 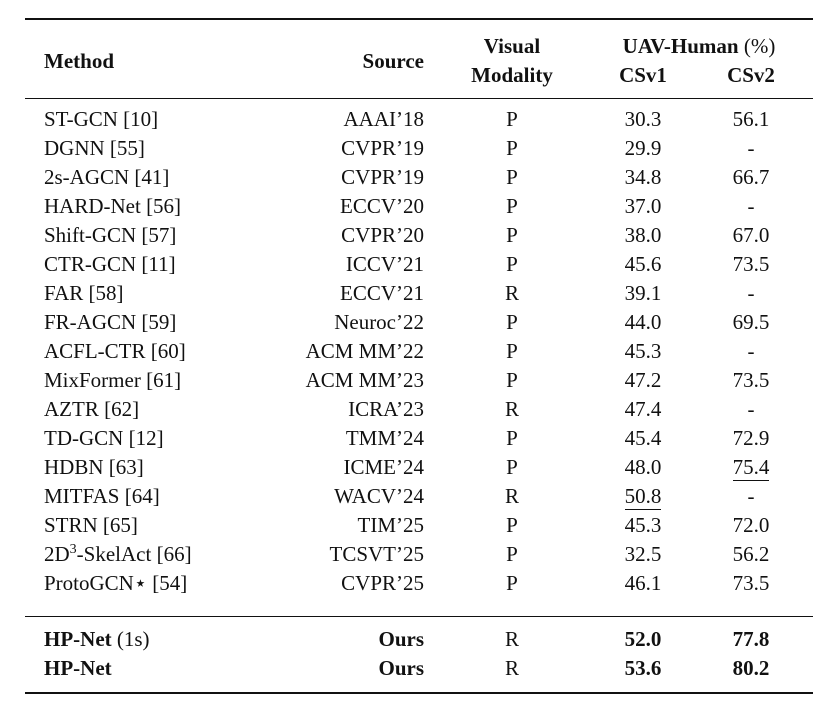 I want to click on cell-csv2: 66.7, so click(x=751, y=177).